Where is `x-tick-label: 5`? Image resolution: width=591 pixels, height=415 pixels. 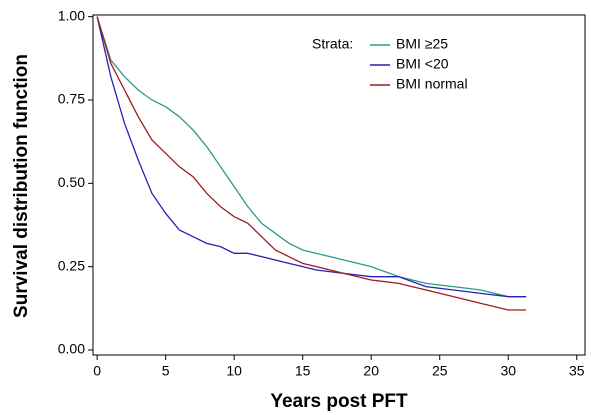 x-tick-label: 5 is located at coordinates (166, 371).